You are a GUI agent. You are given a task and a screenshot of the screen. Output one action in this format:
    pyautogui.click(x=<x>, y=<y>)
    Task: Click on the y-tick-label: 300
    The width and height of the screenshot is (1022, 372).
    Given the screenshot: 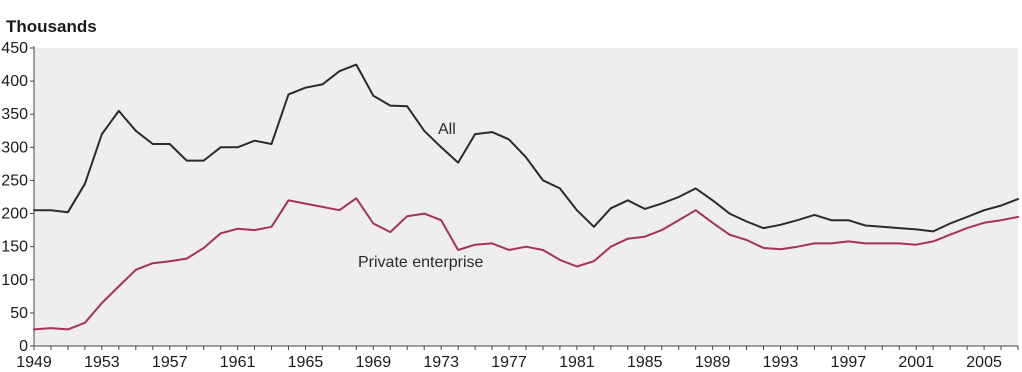 What is the action you would take?
    pyautogui.click(x=14, y=147)
    